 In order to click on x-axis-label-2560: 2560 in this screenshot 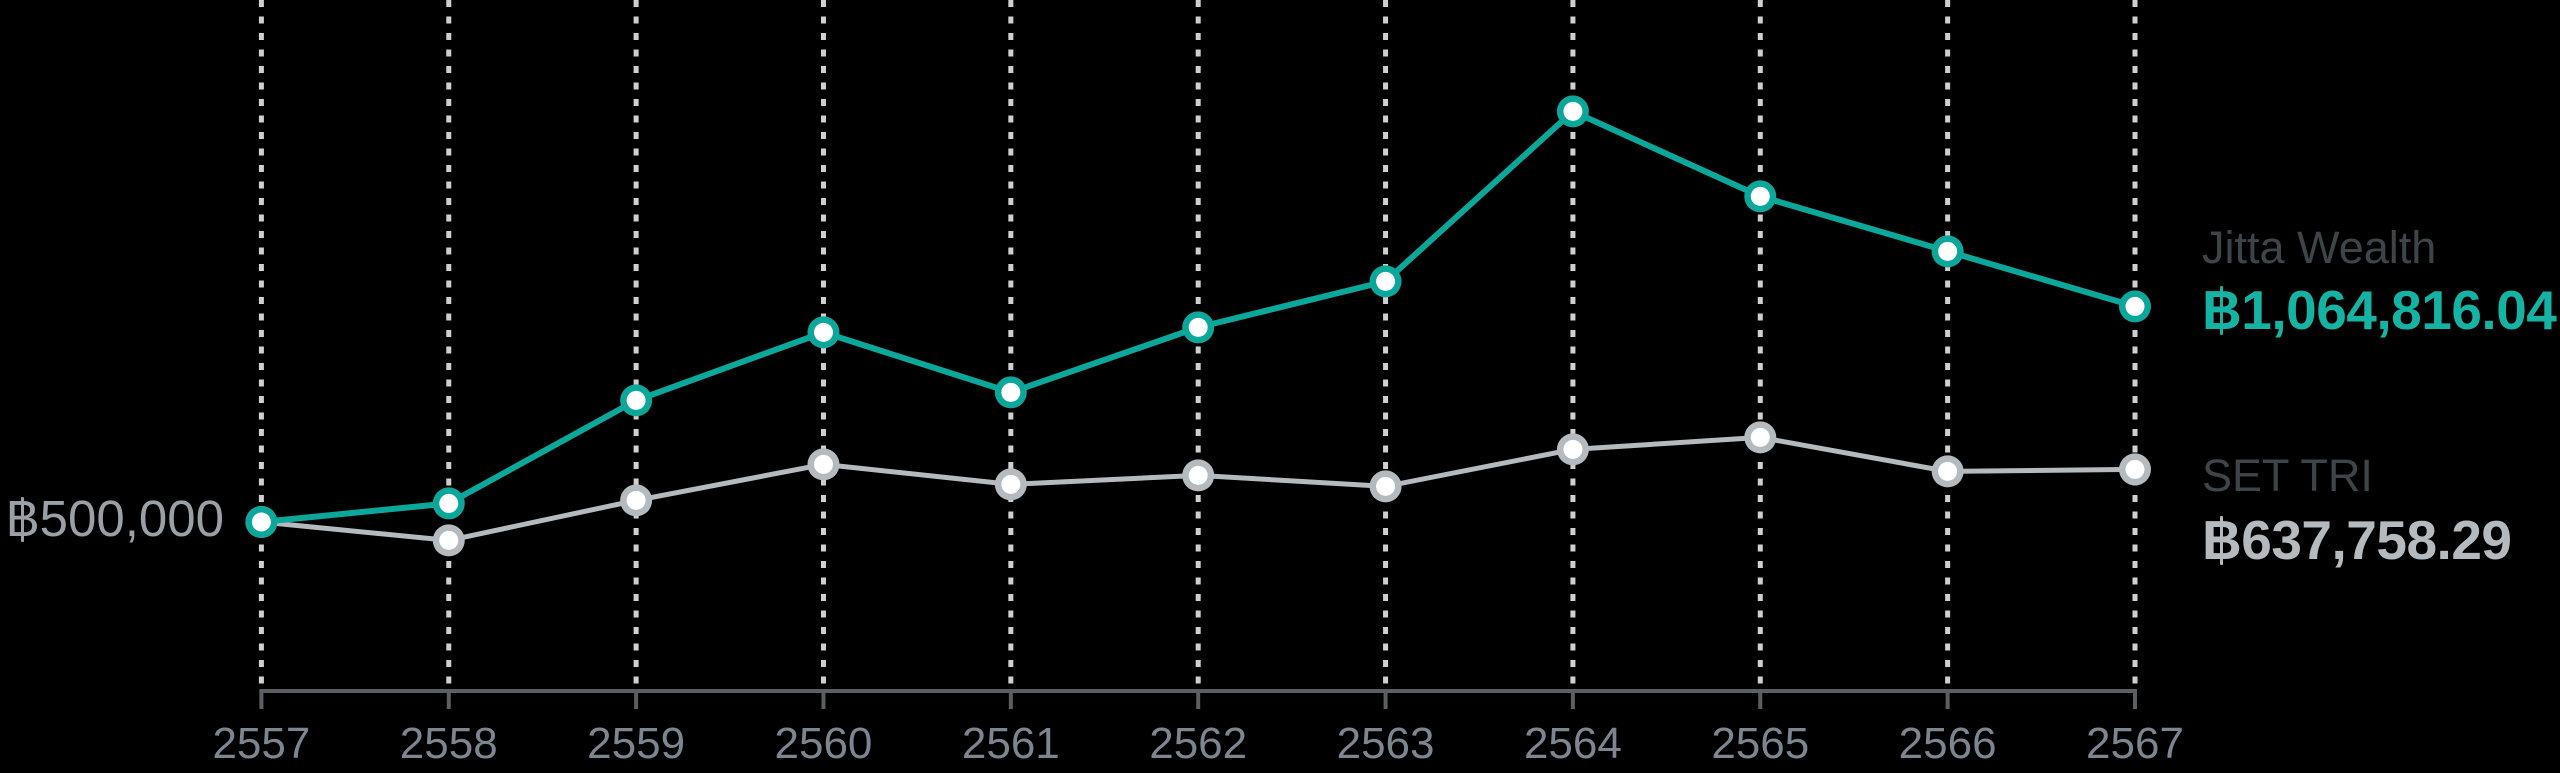, I will do `click(823, 743)`.